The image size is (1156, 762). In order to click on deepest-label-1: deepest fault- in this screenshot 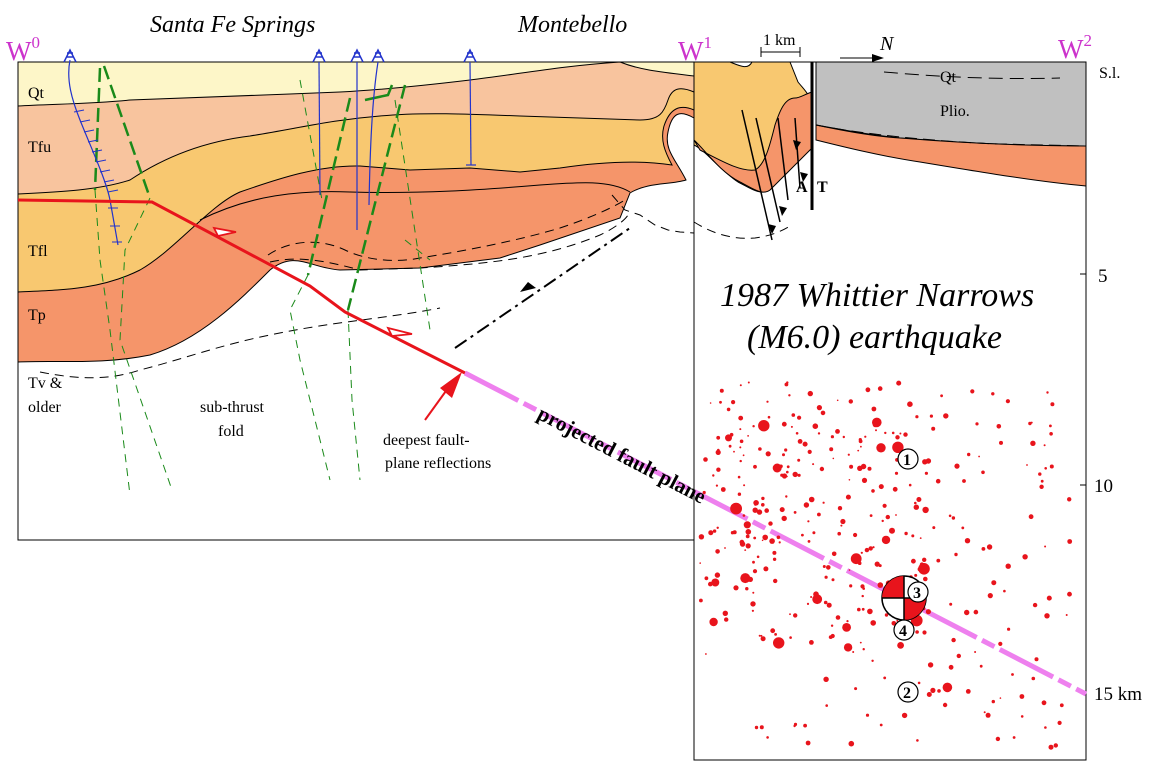, I will do `click(426, 440)`.